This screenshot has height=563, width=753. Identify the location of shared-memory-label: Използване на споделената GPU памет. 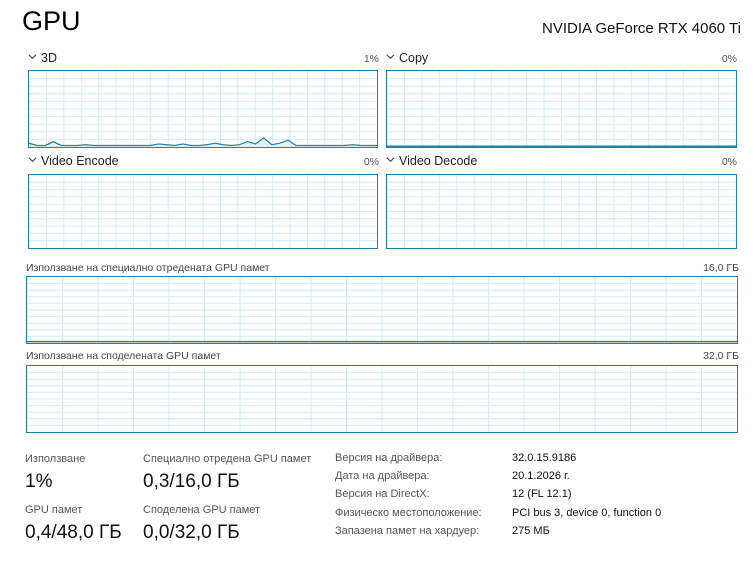
(123, 356).